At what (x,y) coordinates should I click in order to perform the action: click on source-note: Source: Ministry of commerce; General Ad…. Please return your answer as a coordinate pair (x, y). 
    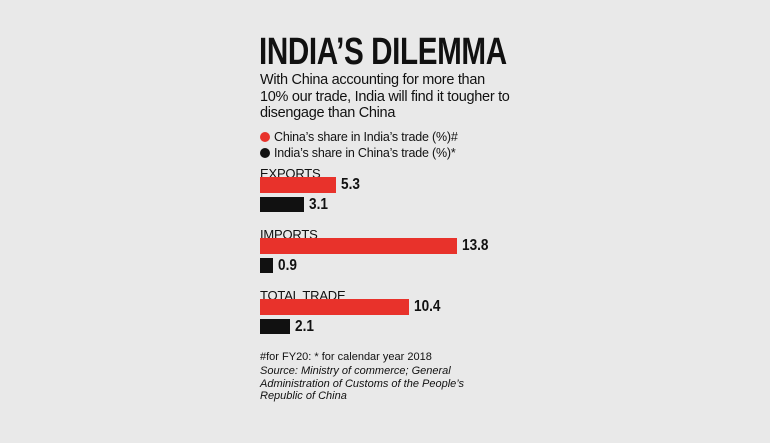
    Looking at the image, I should click on (362, 383).